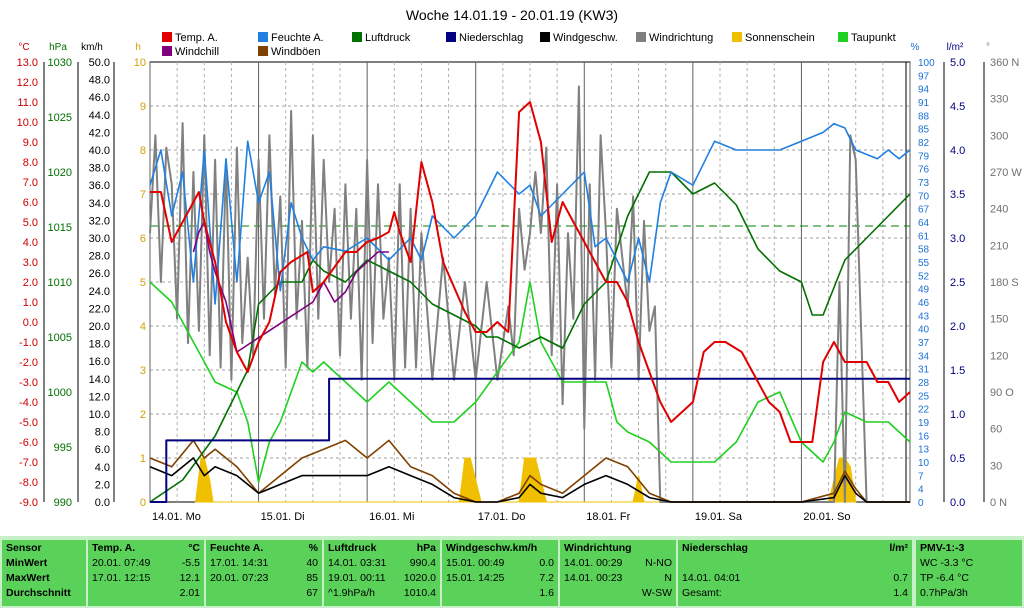  I want to click on stats-cell: 1010.4, so click(419, 593).